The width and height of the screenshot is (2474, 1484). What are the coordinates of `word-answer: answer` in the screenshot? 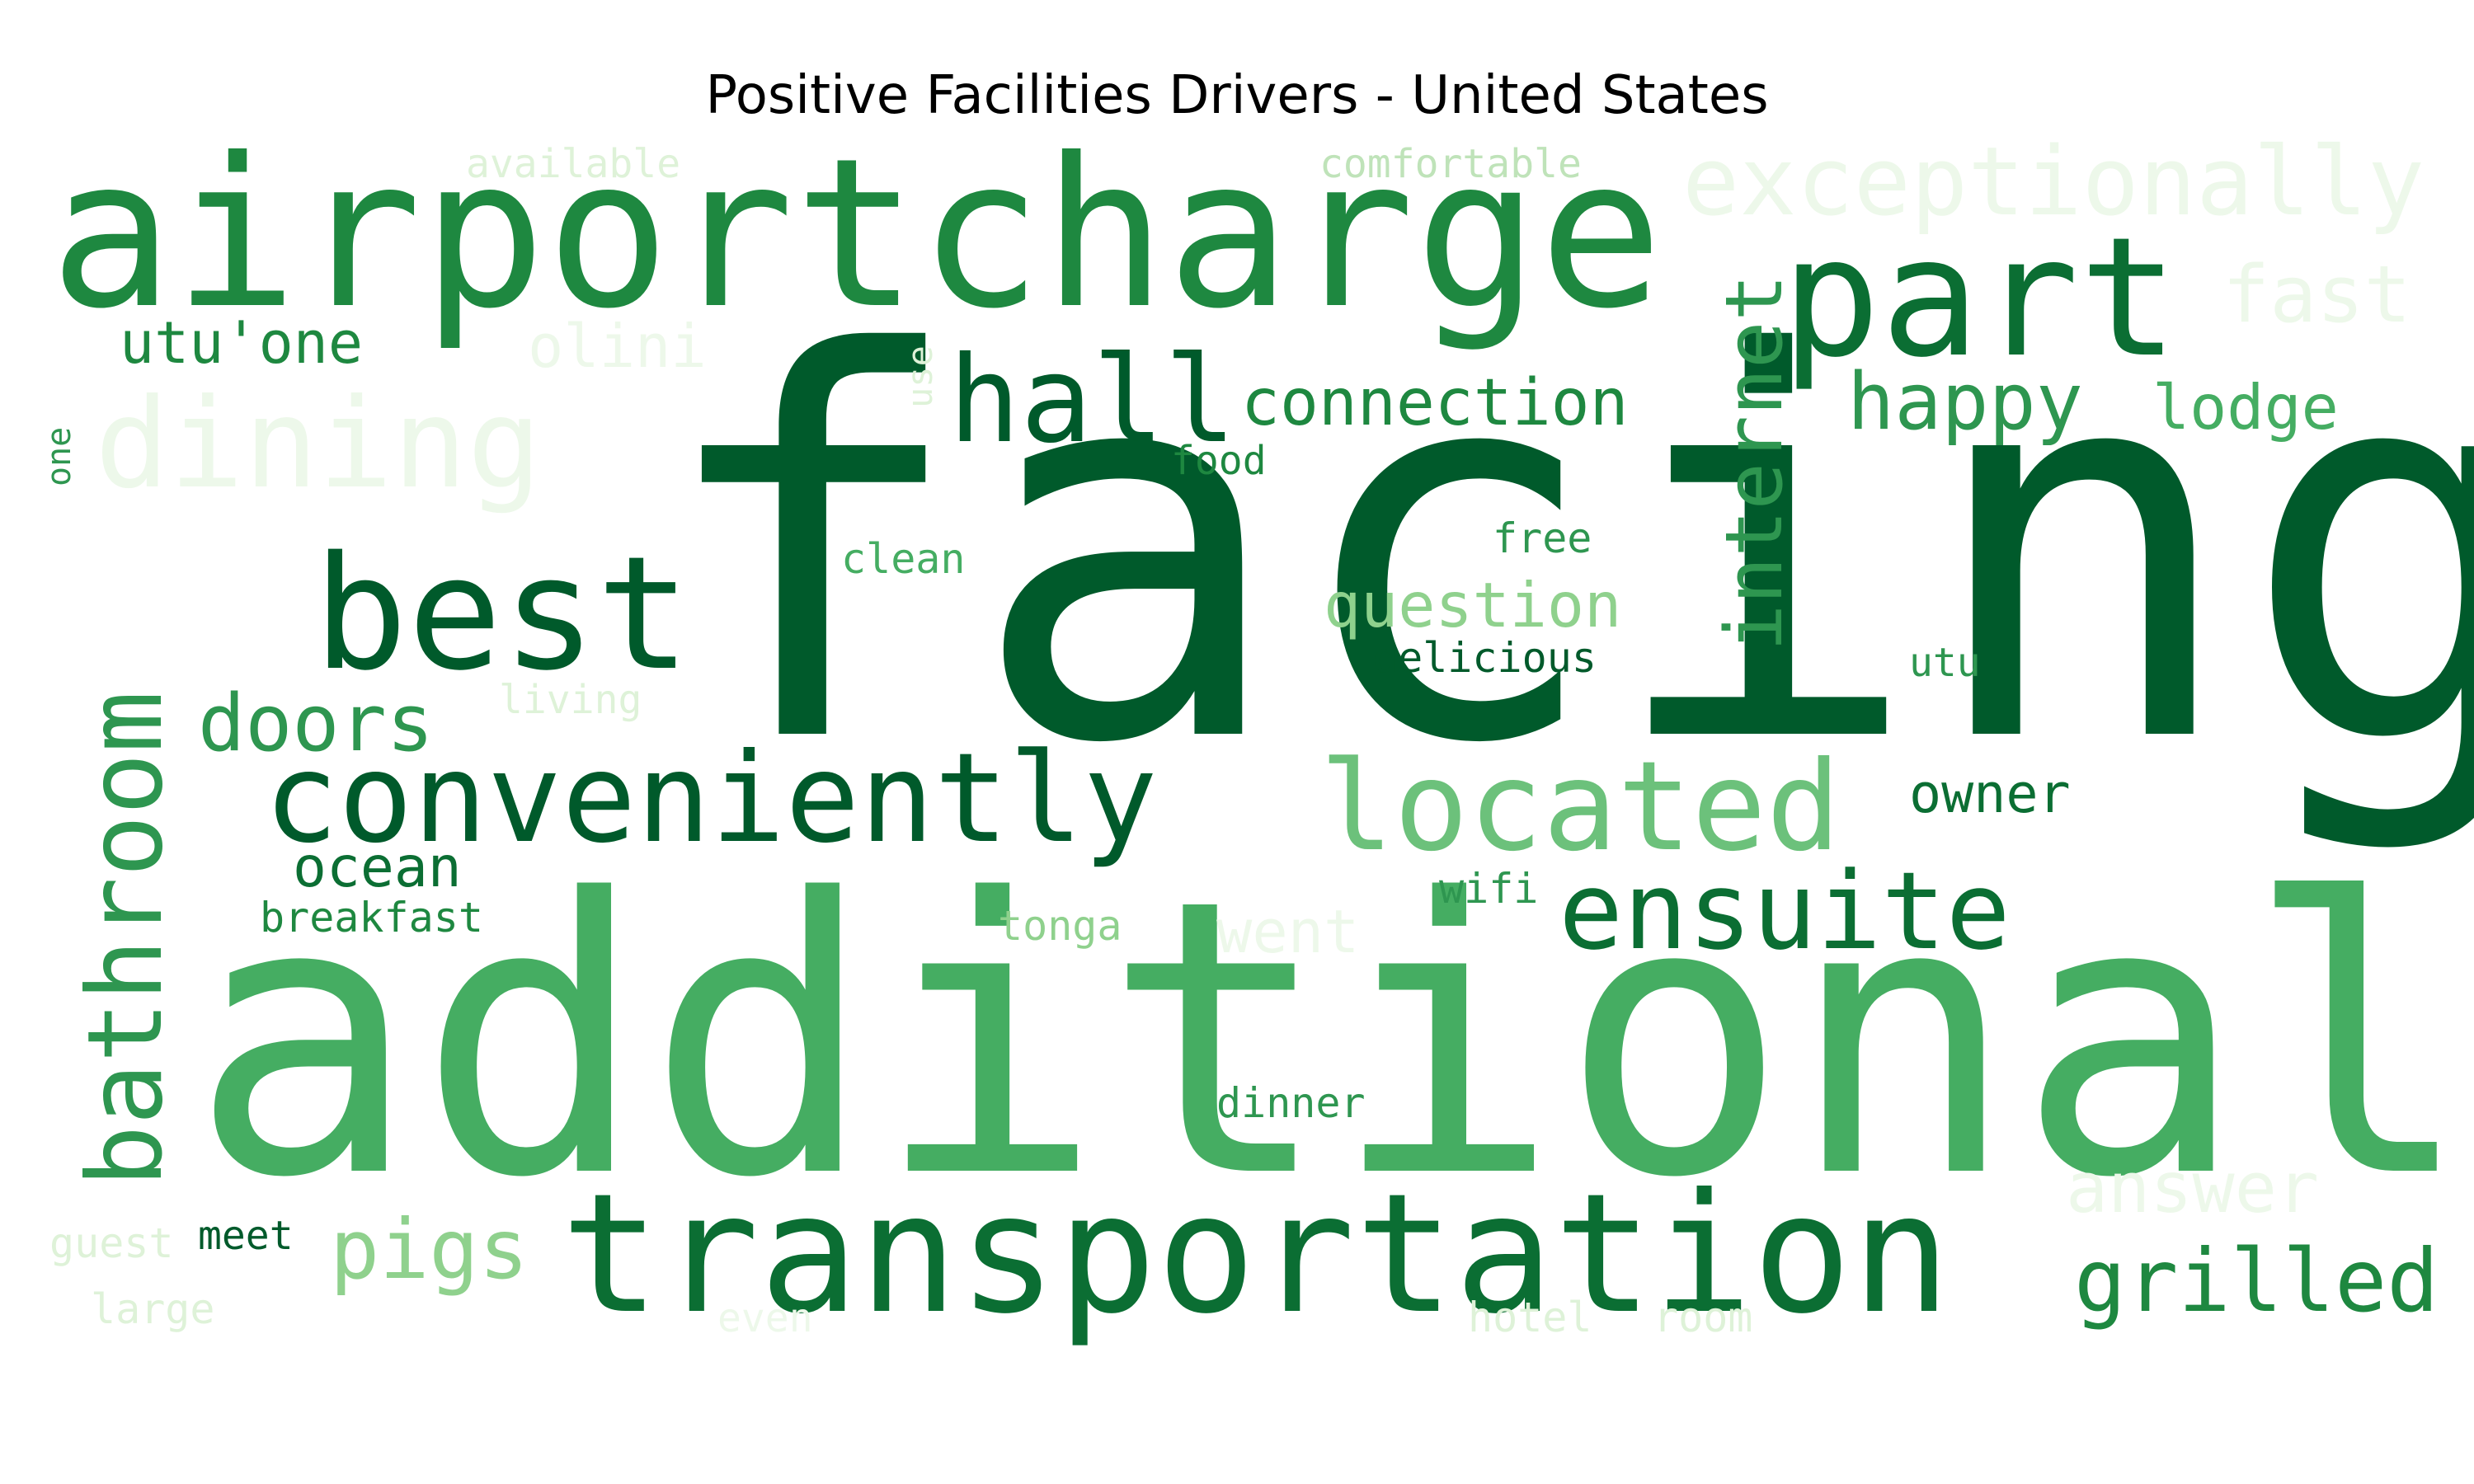 It's located at (2192, 1188).